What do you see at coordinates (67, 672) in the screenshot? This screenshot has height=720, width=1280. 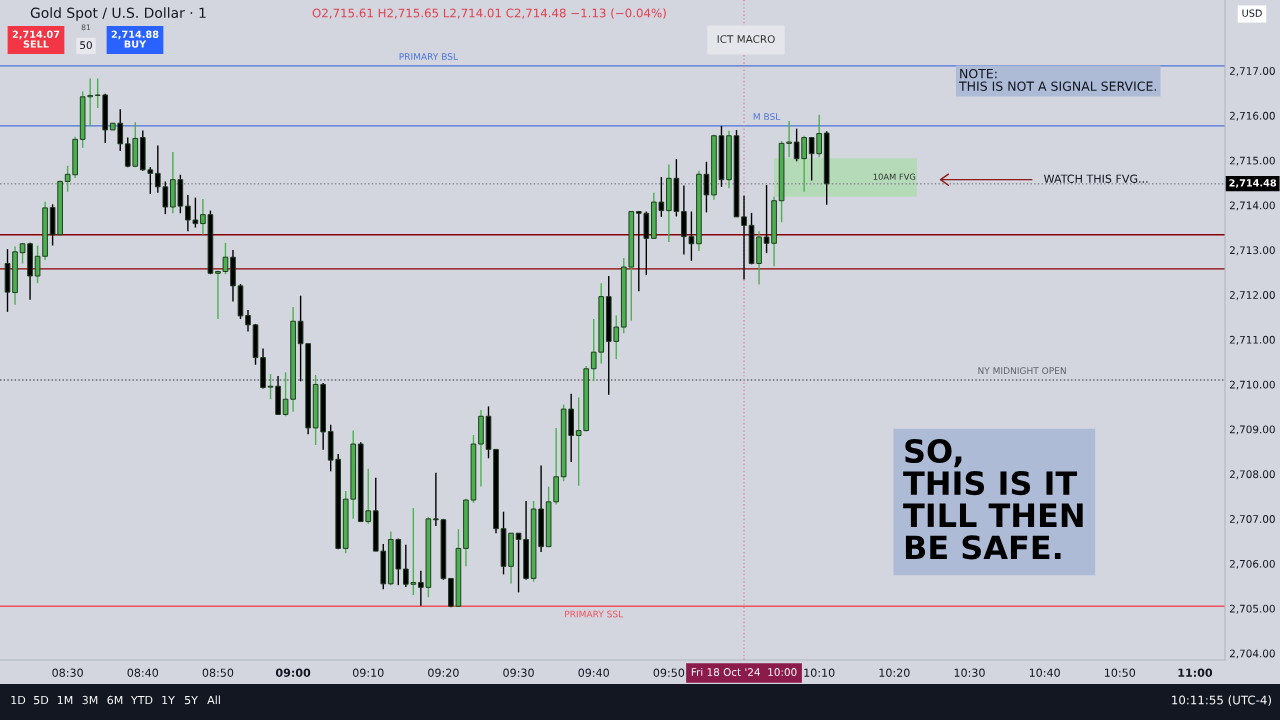 I see `x-tick-label: 08:30` at bounding box center [67, 672].